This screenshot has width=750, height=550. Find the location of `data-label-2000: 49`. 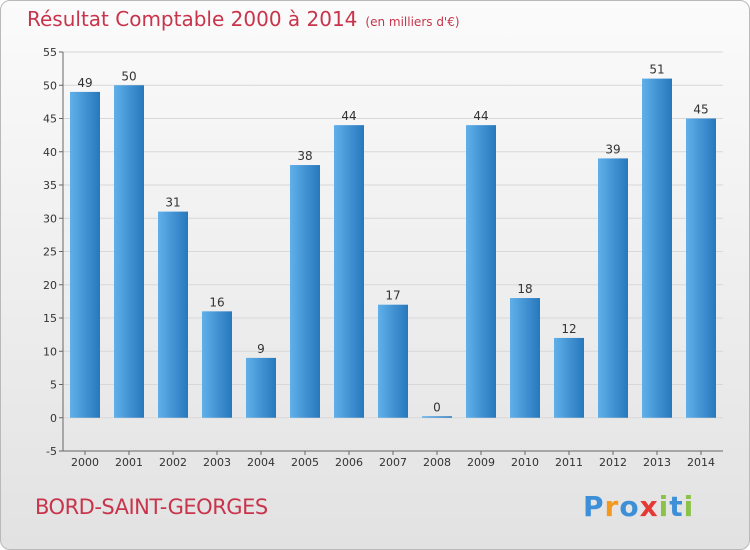

data-label-2000: 49 is located at coordinates (84, 83).